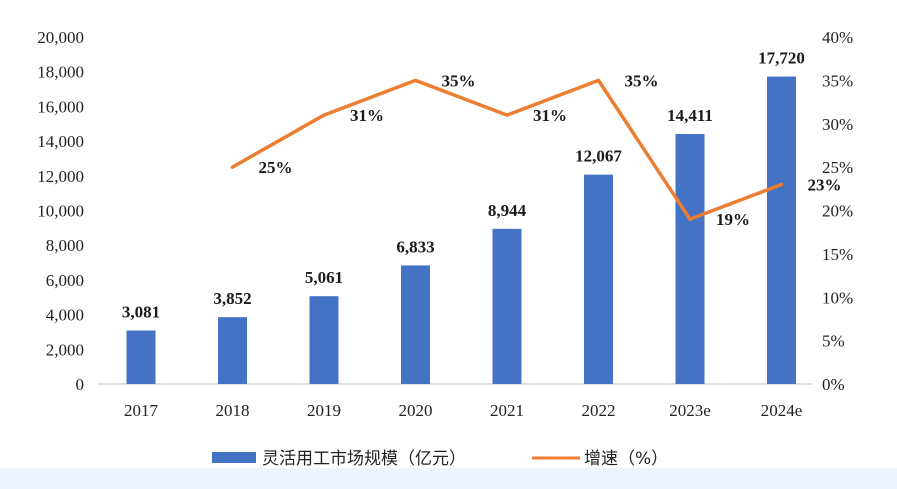 The height and width of the screenshot is (489, 897). I want to click on right-tick-label: 0%, so click(833, 384).